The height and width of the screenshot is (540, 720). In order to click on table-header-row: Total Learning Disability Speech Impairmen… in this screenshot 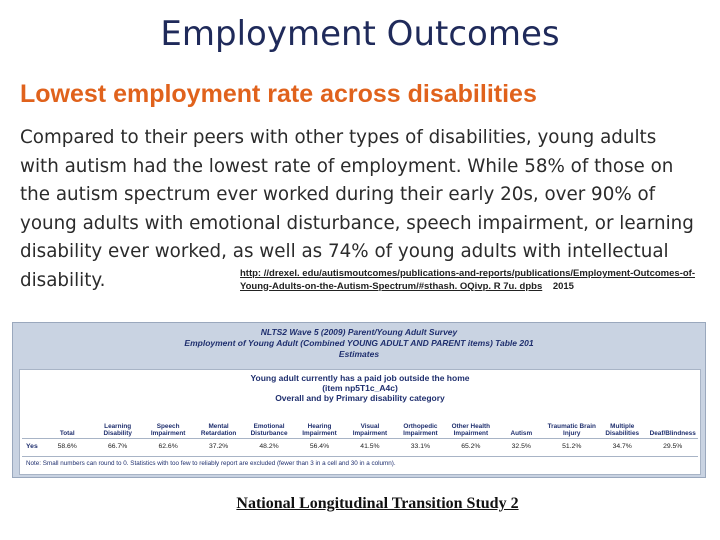, I will do `click(360, 425)`.